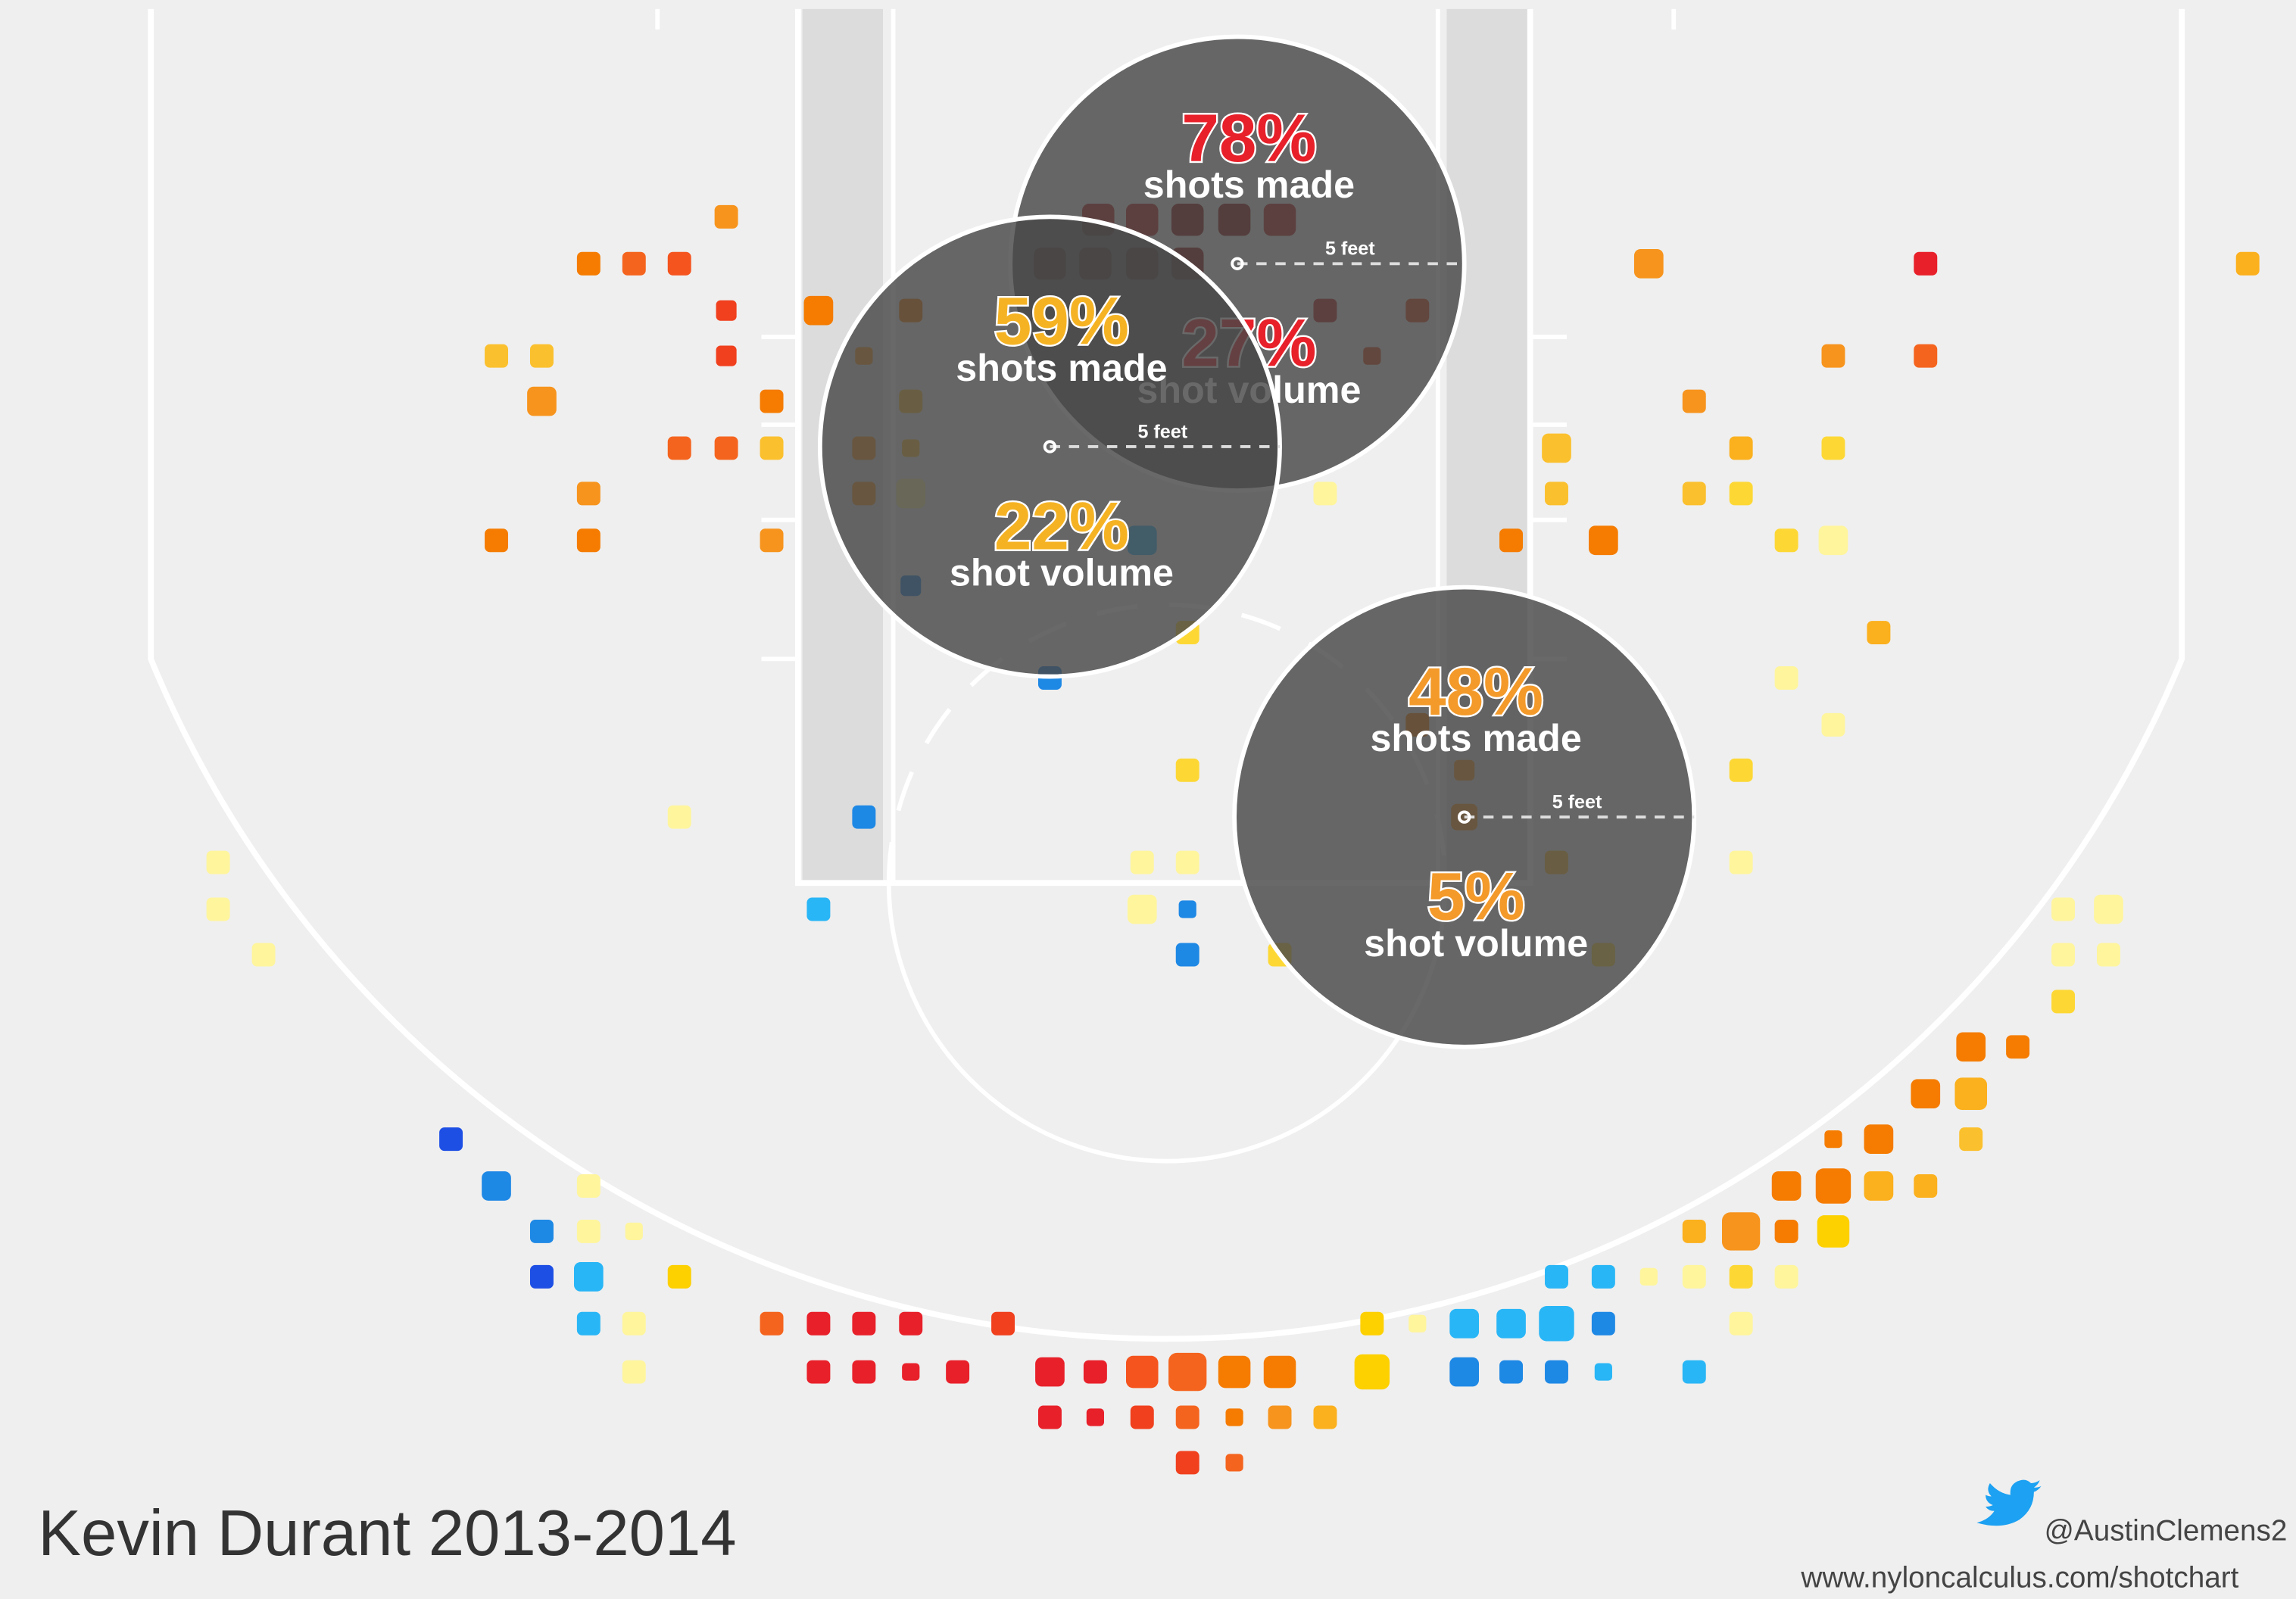 The height and width of the screenshot is (1599, 2296). Describe the element at coordinates (1061, 321) in the screenshot. I see `made-percent: 59%` at that location.